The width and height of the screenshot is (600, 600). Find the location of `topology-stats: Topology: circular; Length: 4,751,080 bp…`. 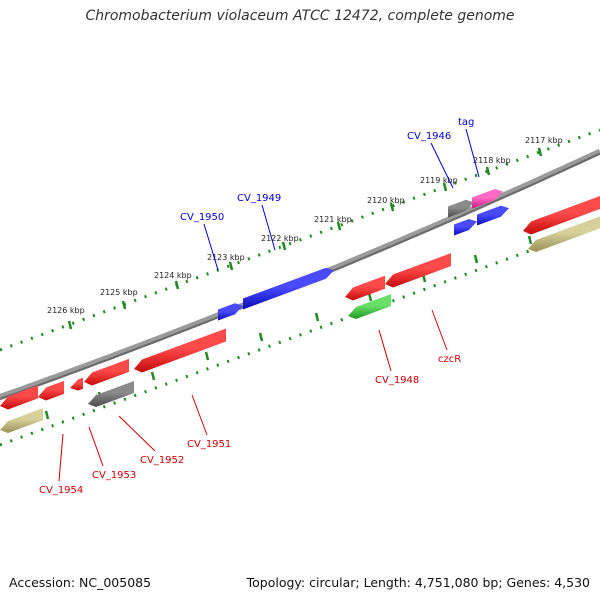

topology-stats: Topology: circular; Length: 4,751,080 bp… is located at coordinates (418, 582).